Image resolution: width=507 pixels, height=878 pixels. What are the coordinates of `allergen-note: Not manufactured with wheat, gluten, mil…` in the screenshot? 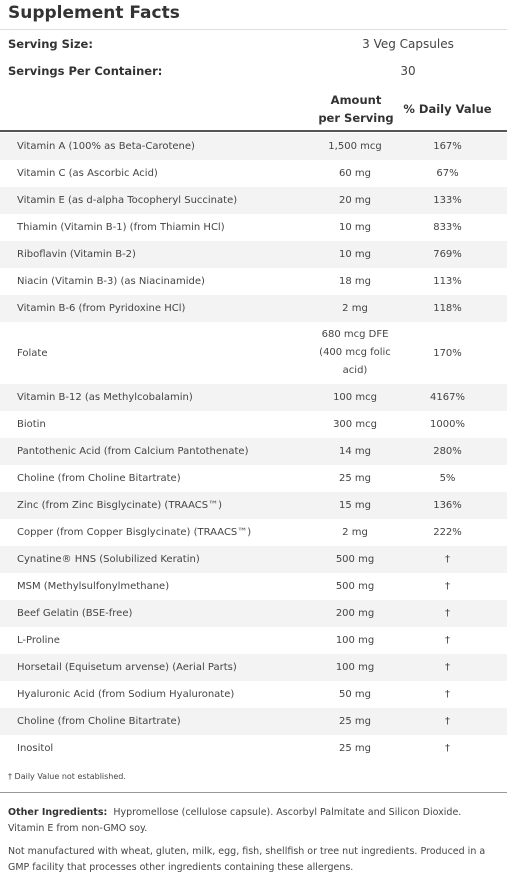 It's located at (247, 859).